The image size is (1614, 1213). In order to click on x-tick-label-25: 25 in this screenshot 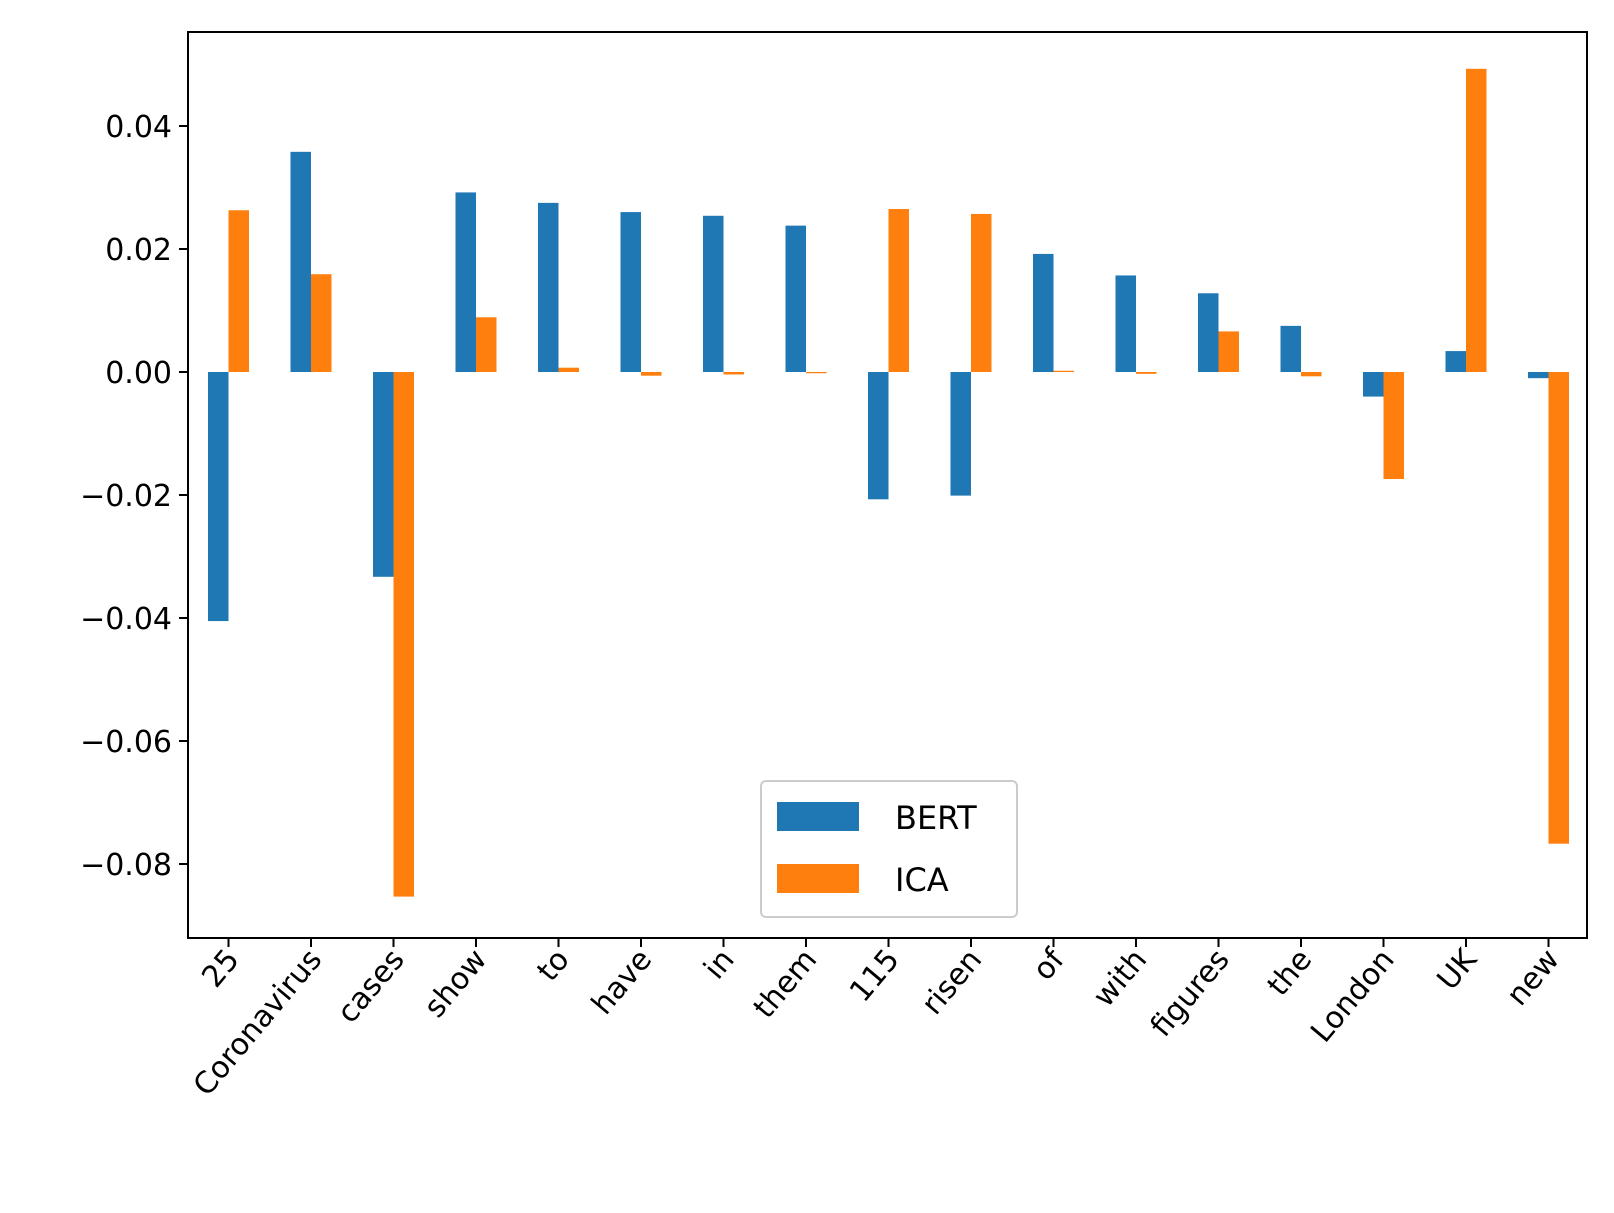, I will do `click(220, 969)`.